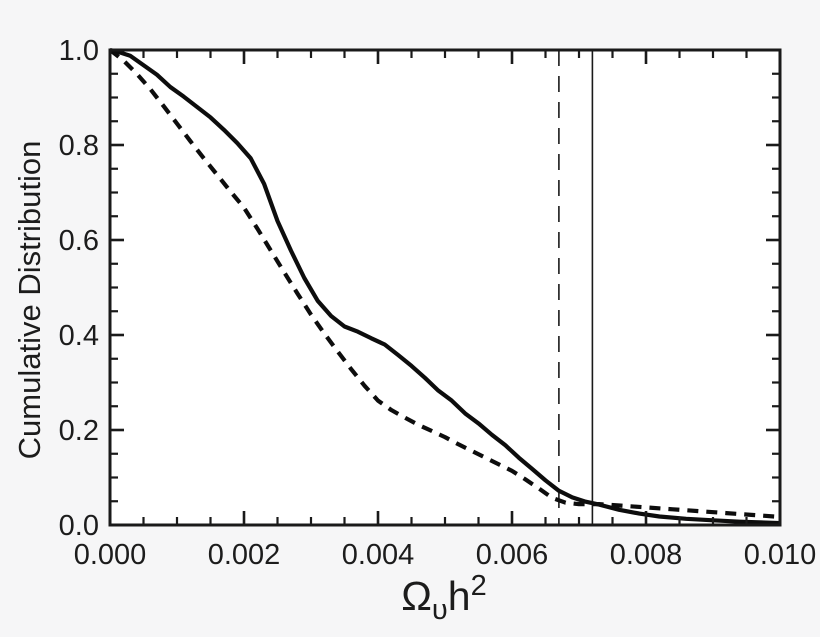 The image size is (820, 637). What do you see at coordinates (79, 51) in the screenshot?
I see `y-tick-label: 1.0` at bounding box center [79, 51].